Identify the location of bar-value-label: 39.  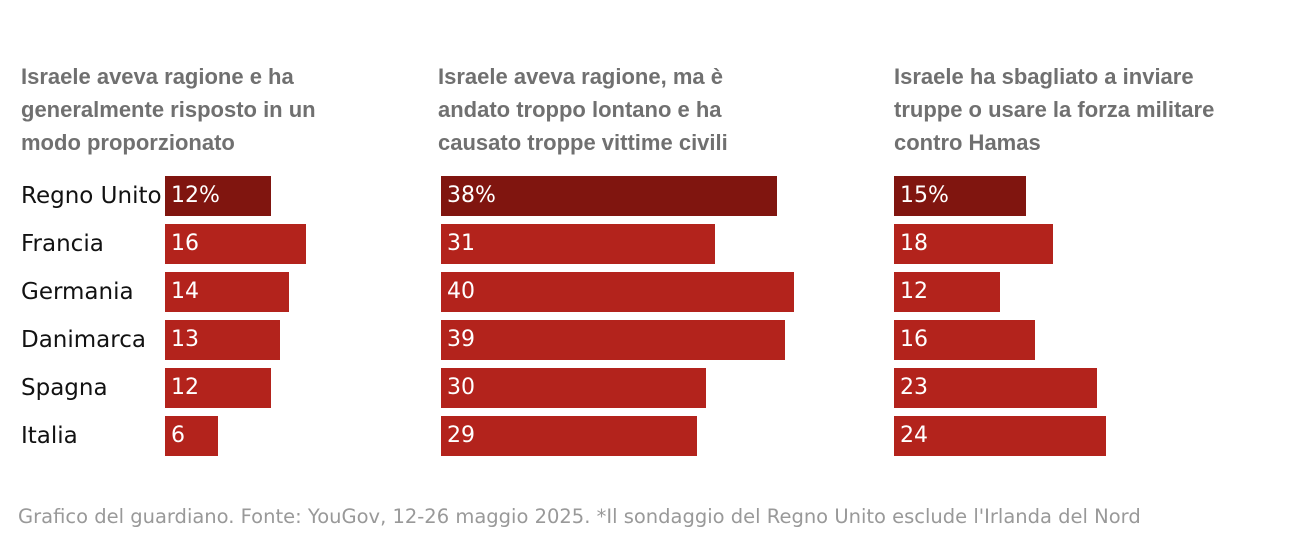
(461, 339).